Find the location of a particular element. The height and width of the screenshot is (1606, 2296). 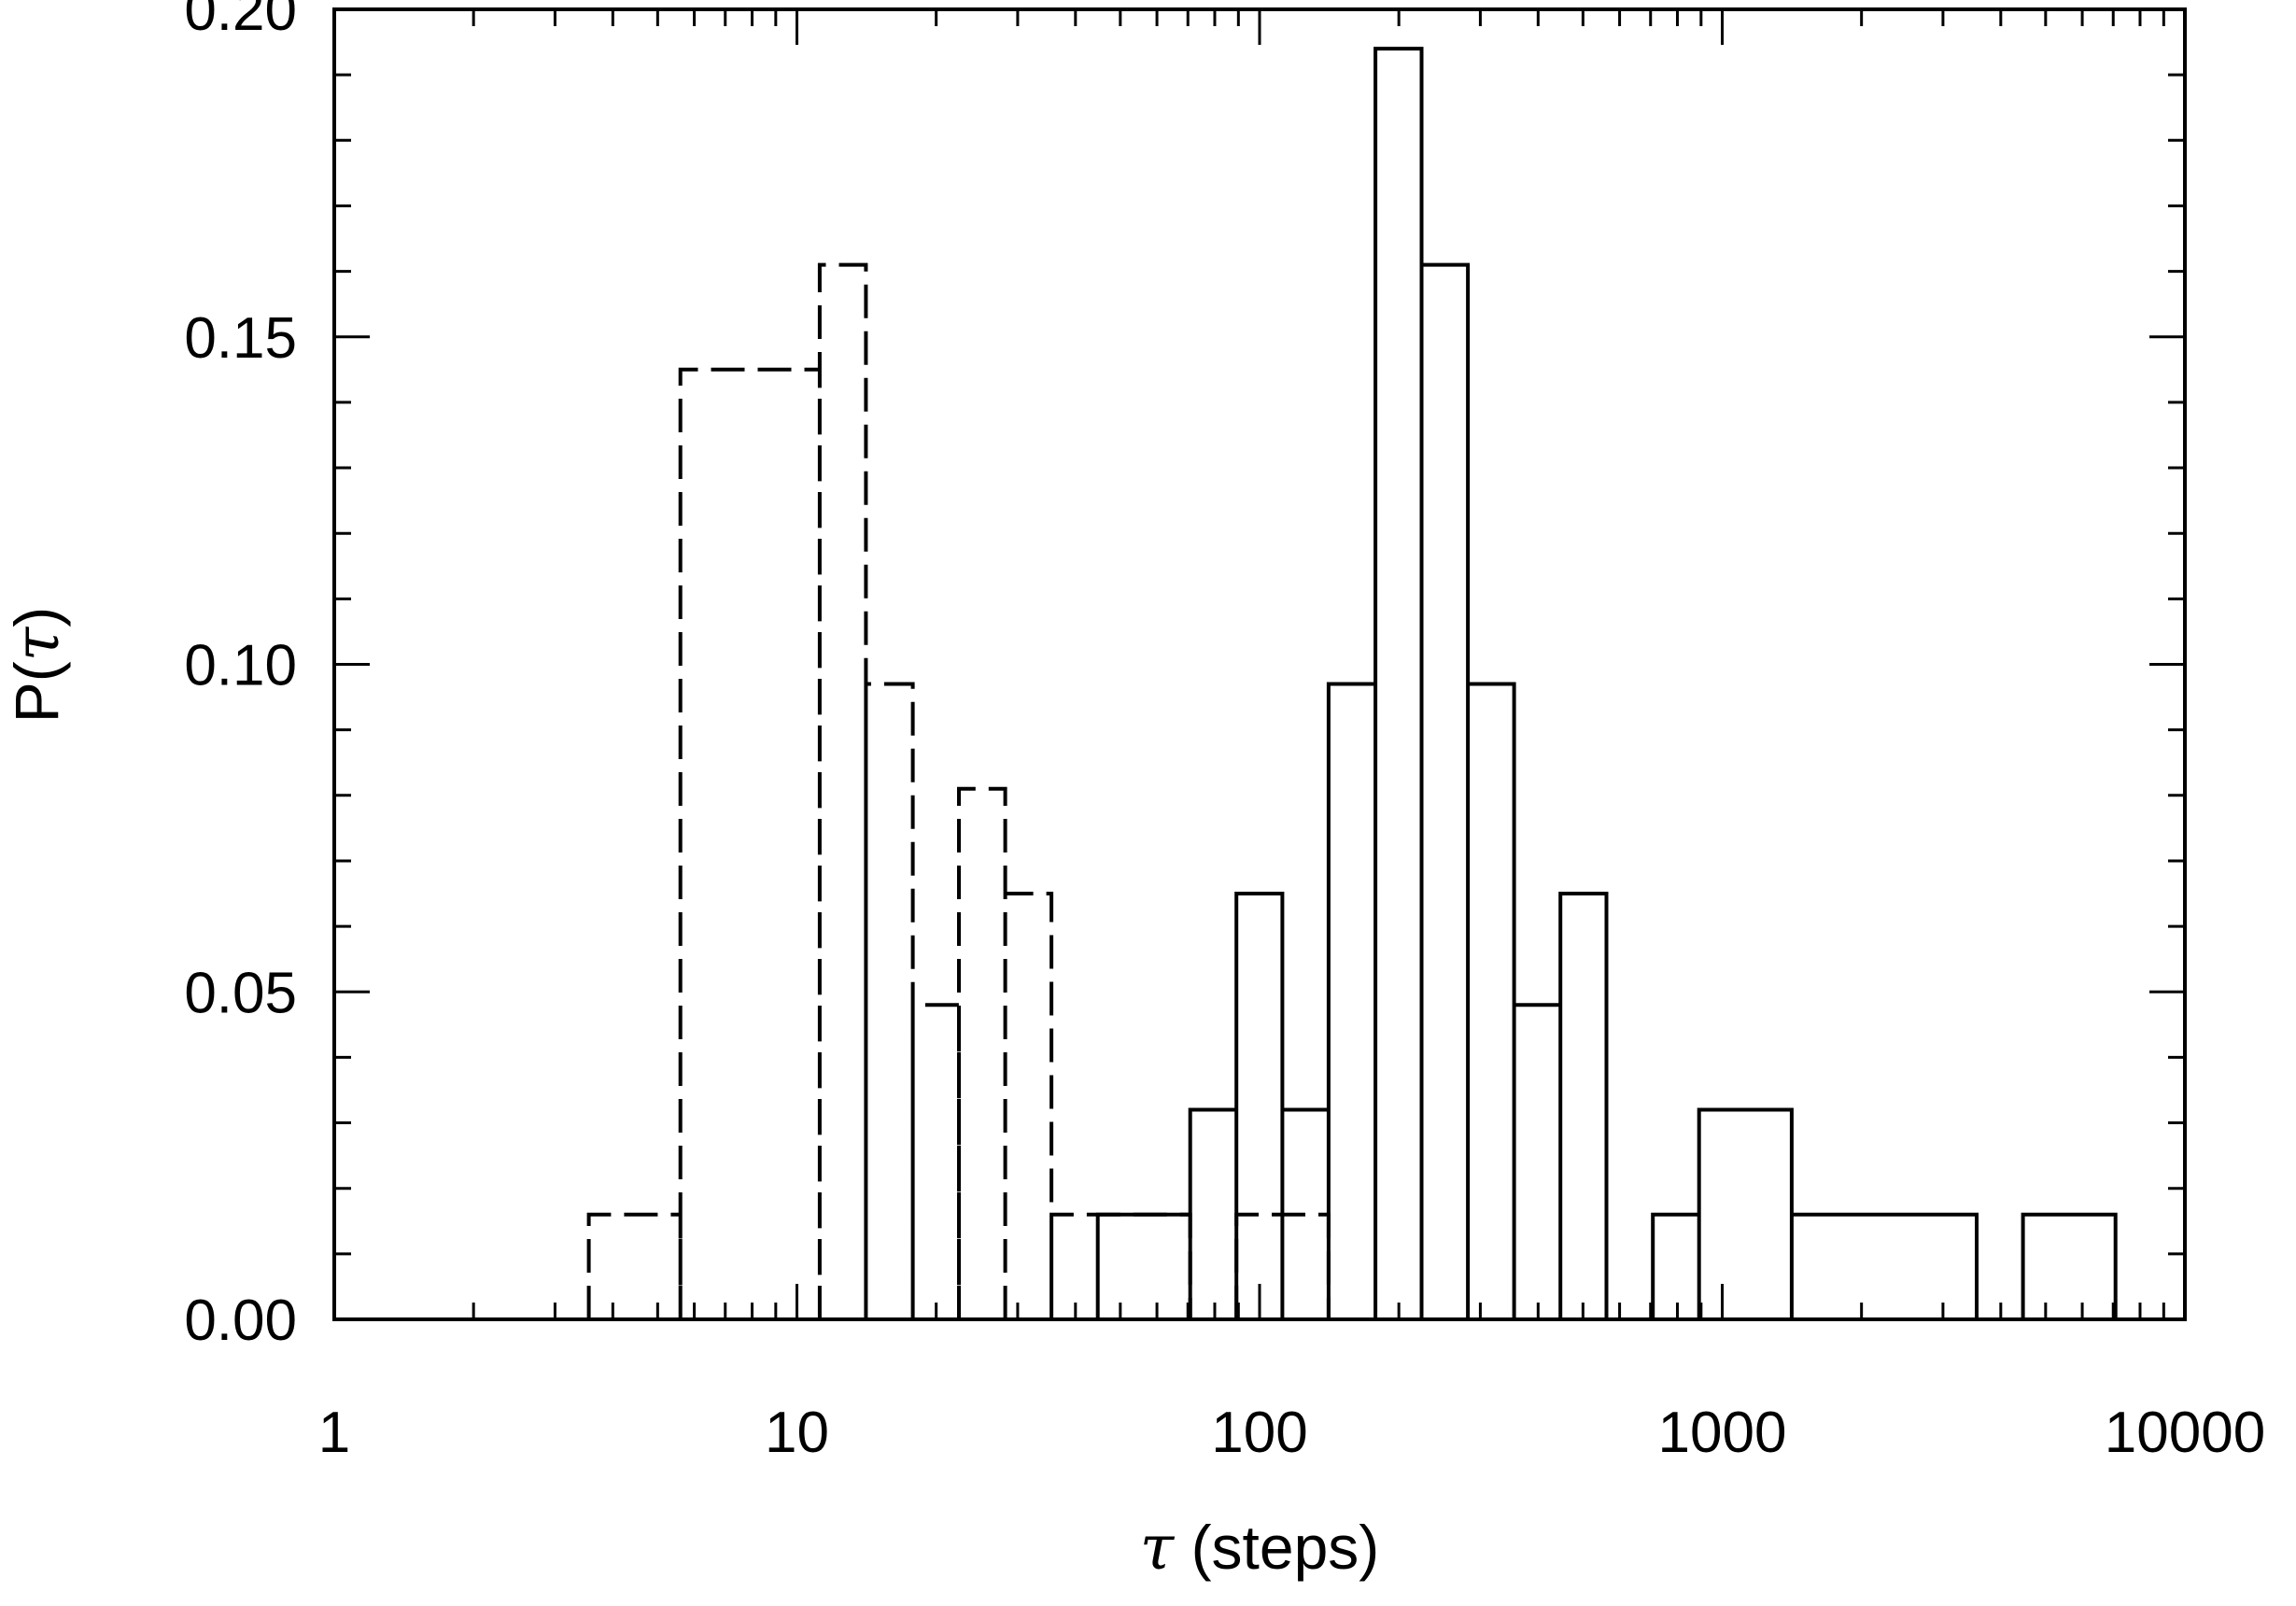

y-axis-title-suffix: ) is located at coordinates (36, 617).